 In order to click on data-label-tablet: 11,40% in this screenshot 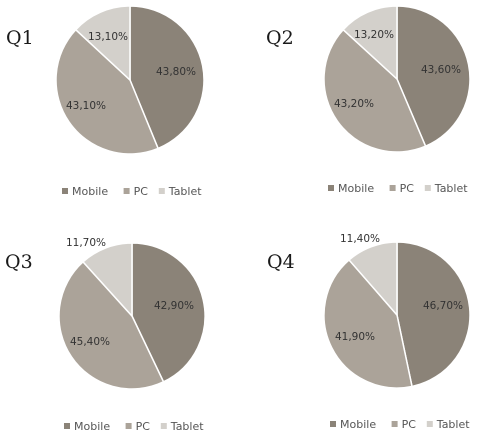, I will do `click(360, 239)`.